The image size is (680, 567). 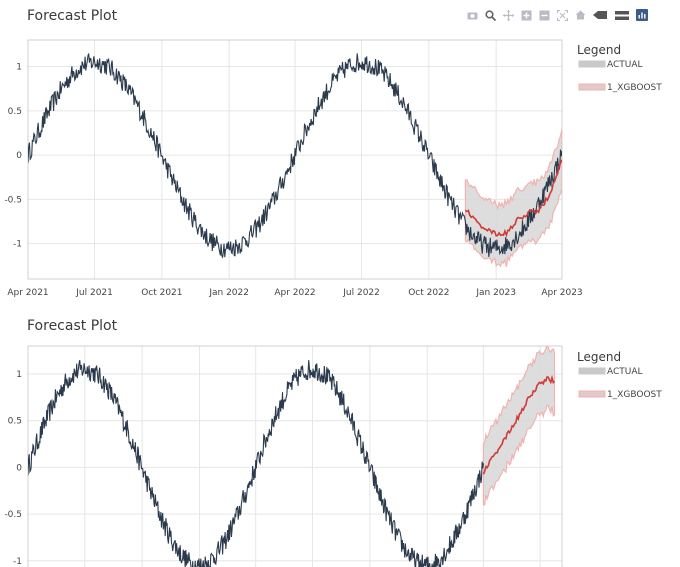 What do you see at coordinates (27, 293) in the screenshot?
I see `x-tick-label: Apr 2021` at bounding box center [27, 293].